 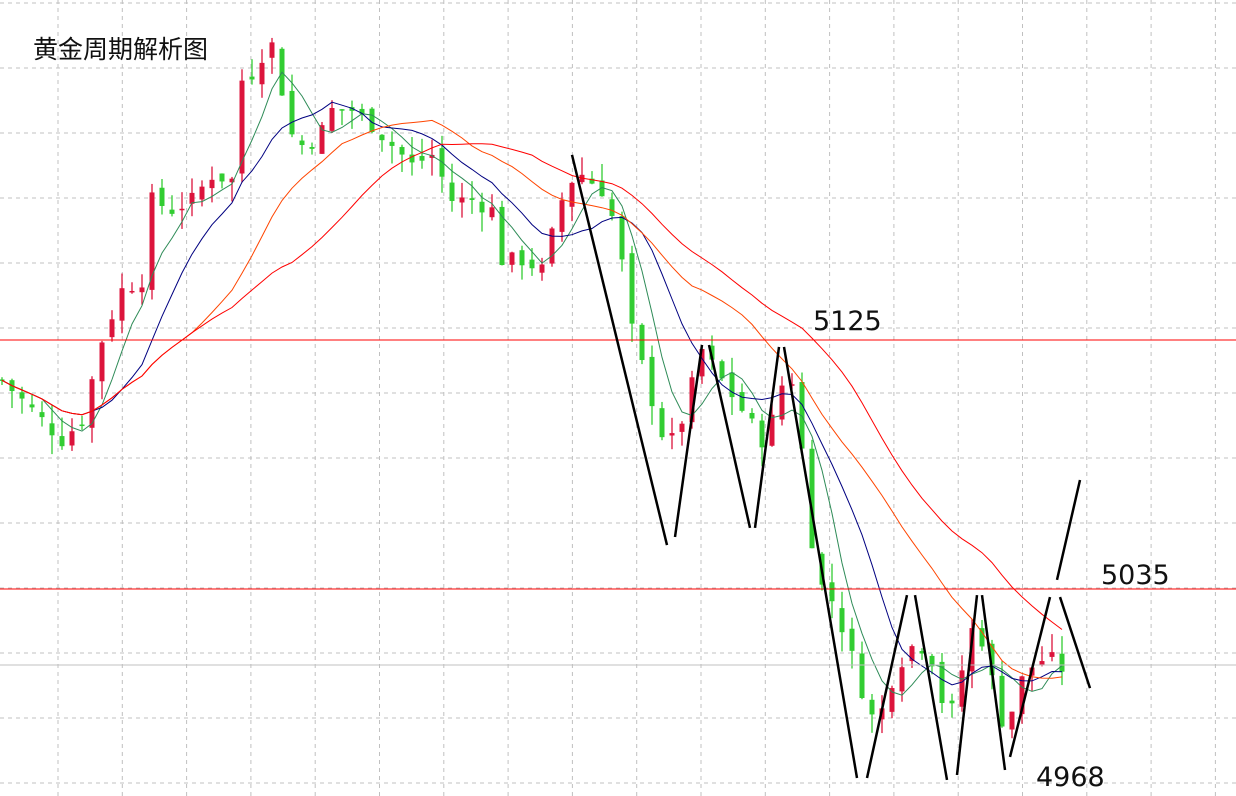 I want to click on chart-title: 黄金周期解析图, so click(x=121, y=49).